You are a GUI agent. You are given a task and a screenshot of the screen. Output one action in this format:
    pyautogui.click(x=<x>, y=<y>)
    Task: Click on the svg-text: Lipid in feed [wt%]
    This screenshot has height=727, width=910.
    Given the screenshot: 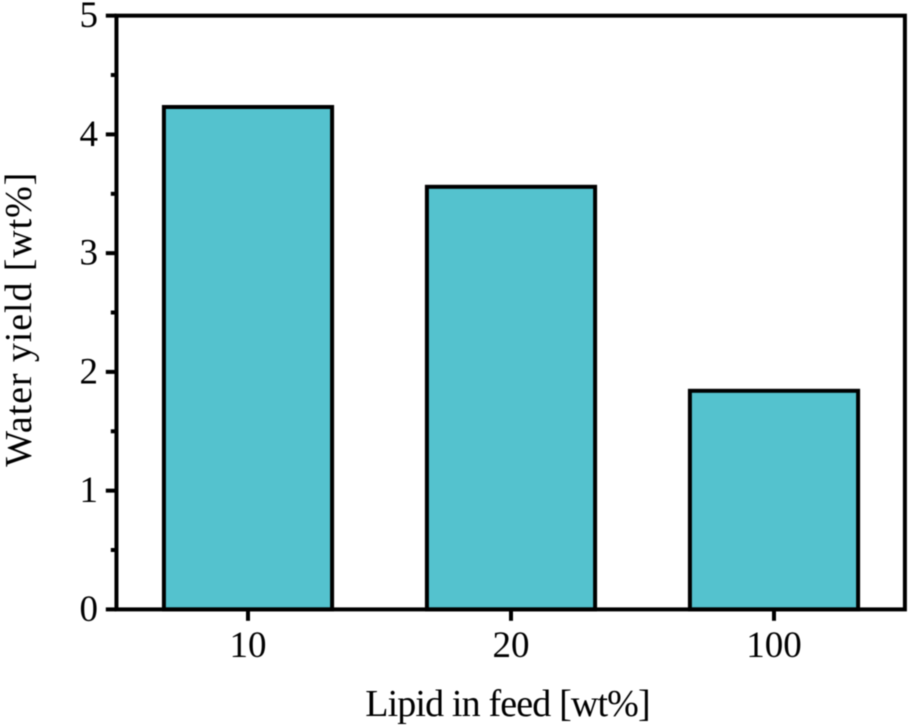 What is the action you would take?
    pyautogui.click(x=507, y=704)
    